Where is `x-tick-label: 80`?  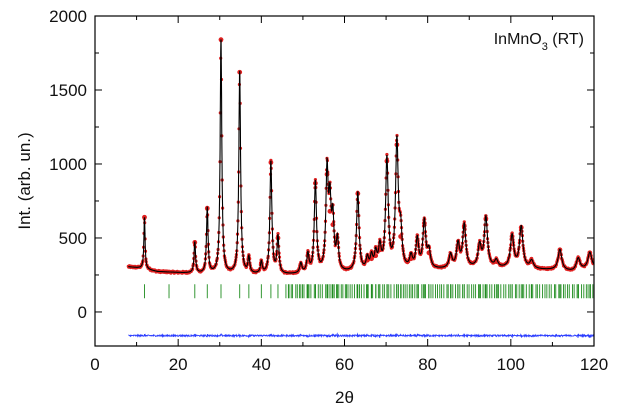
x-tick-label: 80 is located at coordinates (427, 364).